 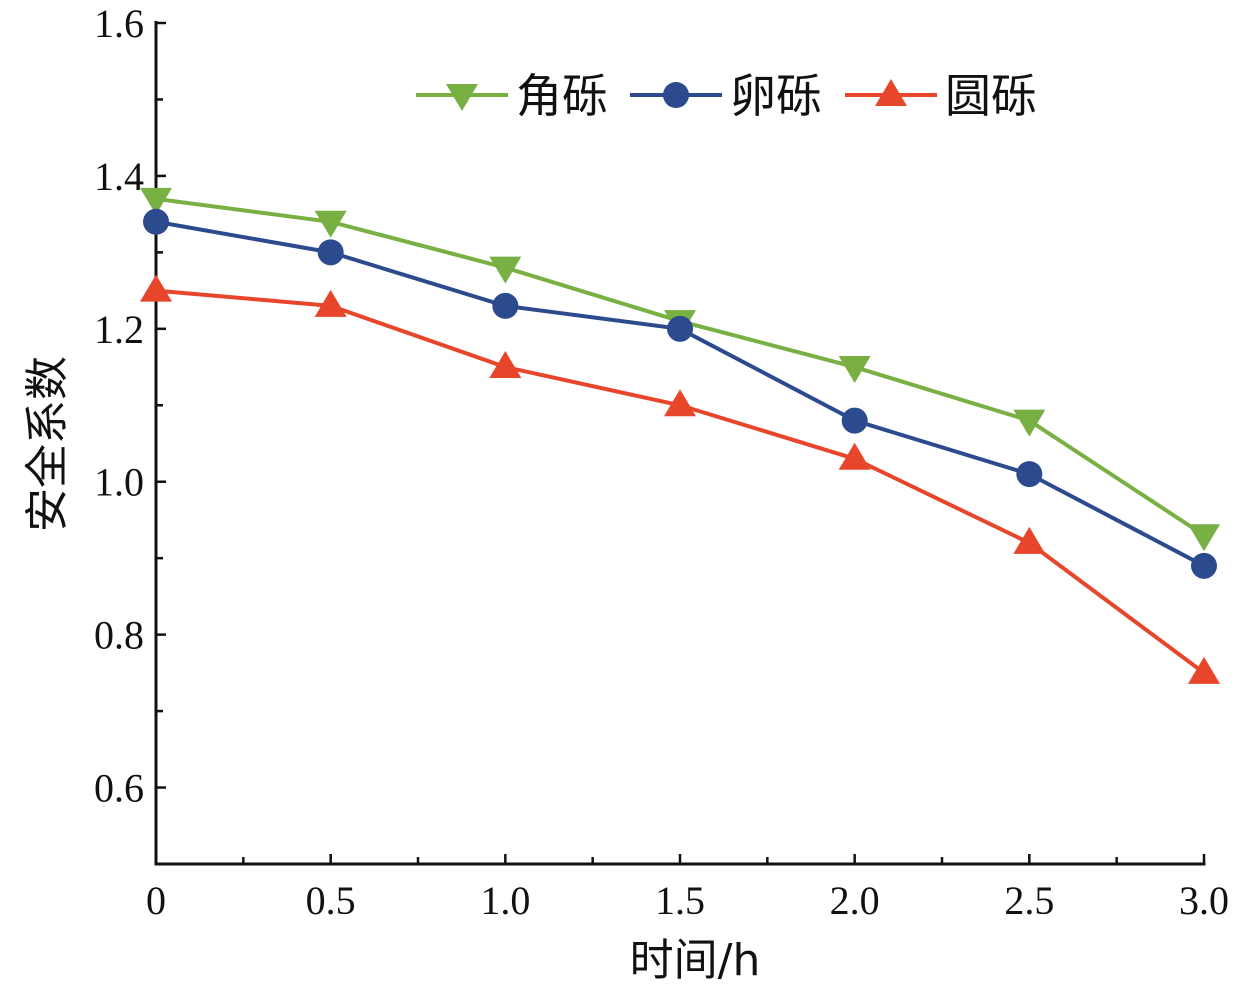 What do you see at coordinates (119, 482) in the screenshot?
I see `y-tick-label: 1.0` at bounding box center [119, 482].